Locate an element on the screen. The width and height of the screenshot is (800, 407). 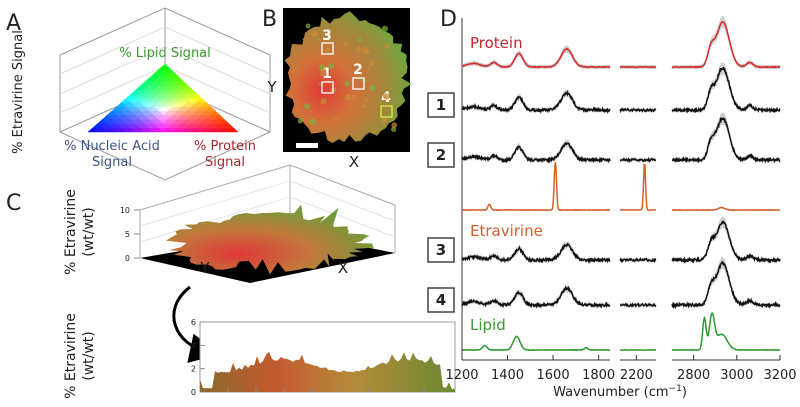
cell-image is located at coordinates (348, 77).